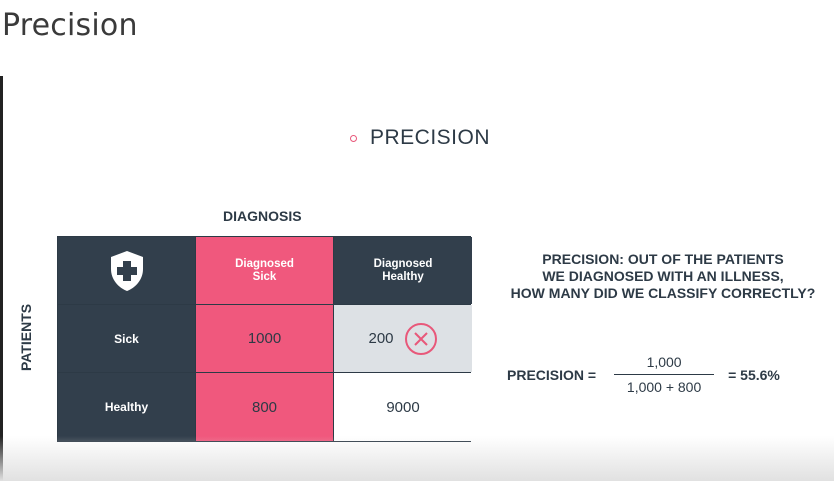 This screenshot has width=834, height=481. I want to click on col-header-diagnosed-healthy: Diagnosed Healthy, so click(403, 270).